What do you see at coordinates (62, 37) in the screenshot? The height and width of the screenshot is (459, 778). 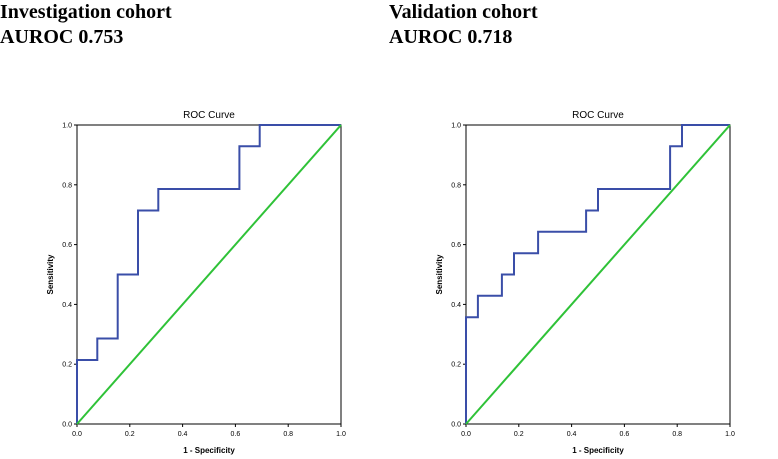 I see `auroc-label: AUROC 0.753` at bounding box center [62, 37].